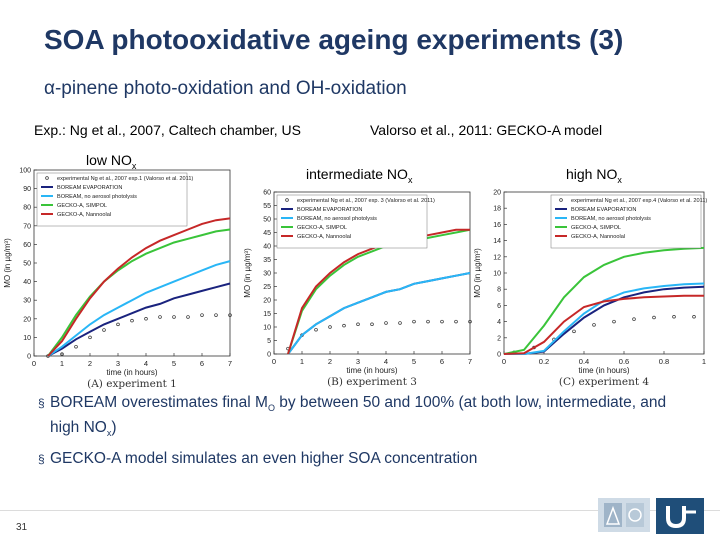 This screenshot has height=540, width=720. I want to click on y-tick-label: 4, so click(499, 322).